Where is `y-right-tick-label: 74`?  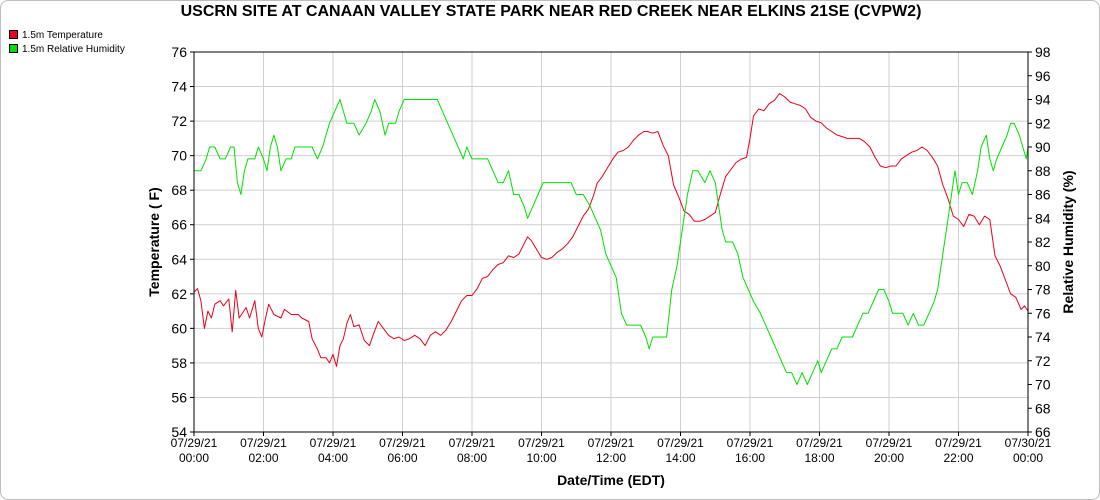 y-right-tick-label: 74 is located at coordinates (1043, 337).